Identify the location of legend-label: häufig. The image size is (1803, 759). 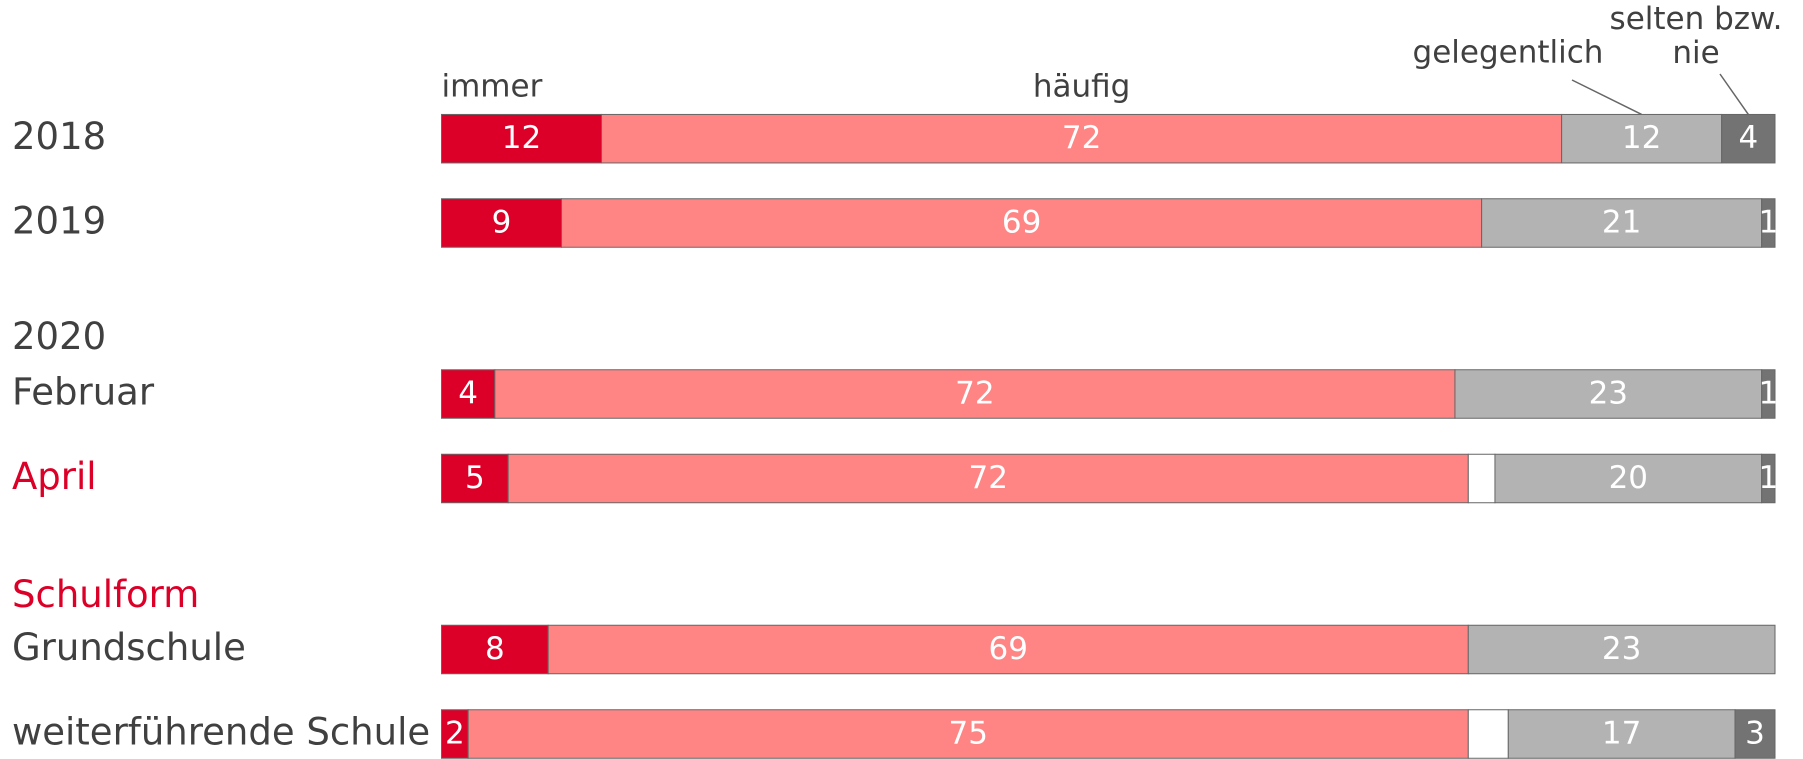
(1082, 87).